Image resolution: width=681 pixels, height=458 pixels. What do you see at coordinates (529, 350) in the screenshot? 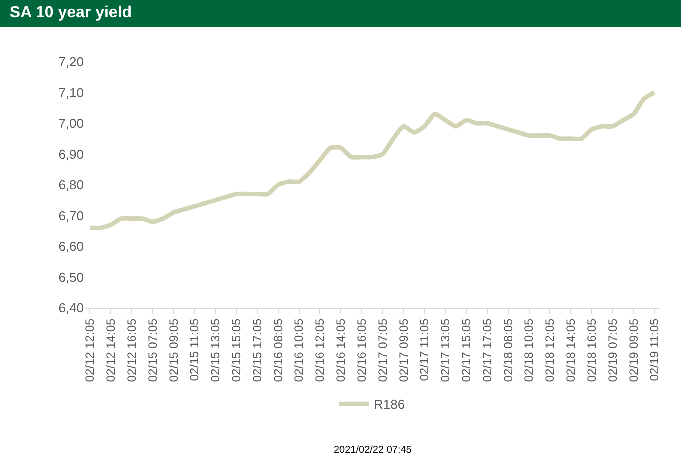
I see `x-tick-label: 02/18 10:05` at bounding box center [529, 350].